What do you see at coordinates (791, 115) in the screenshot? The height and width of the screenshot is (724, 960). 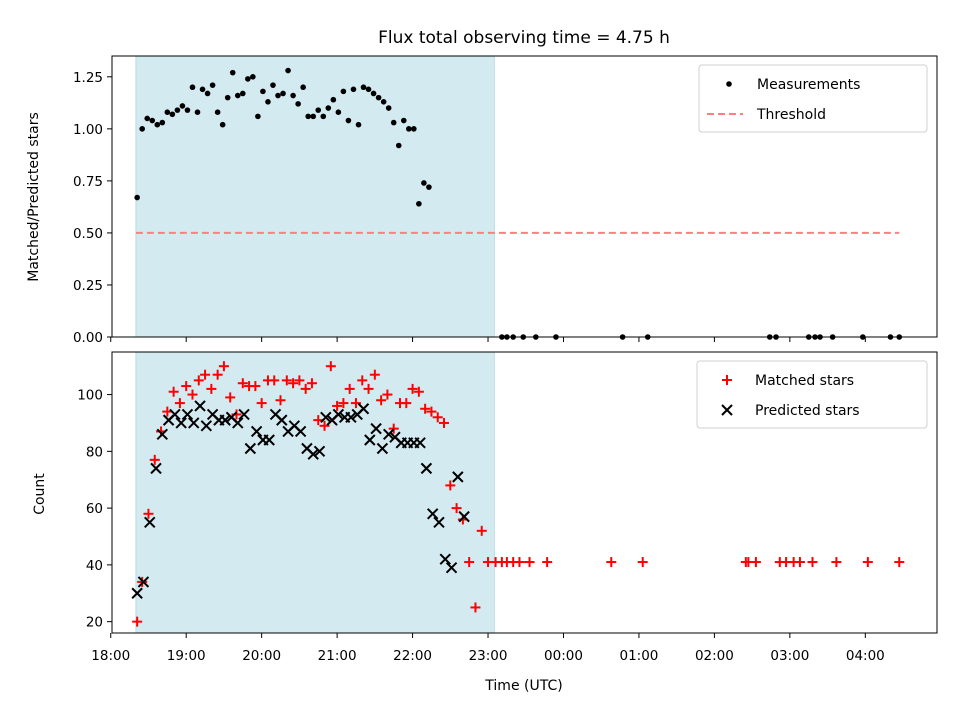 I see `legend-threshold-label: Threshold` at bounding box center [791, 115].